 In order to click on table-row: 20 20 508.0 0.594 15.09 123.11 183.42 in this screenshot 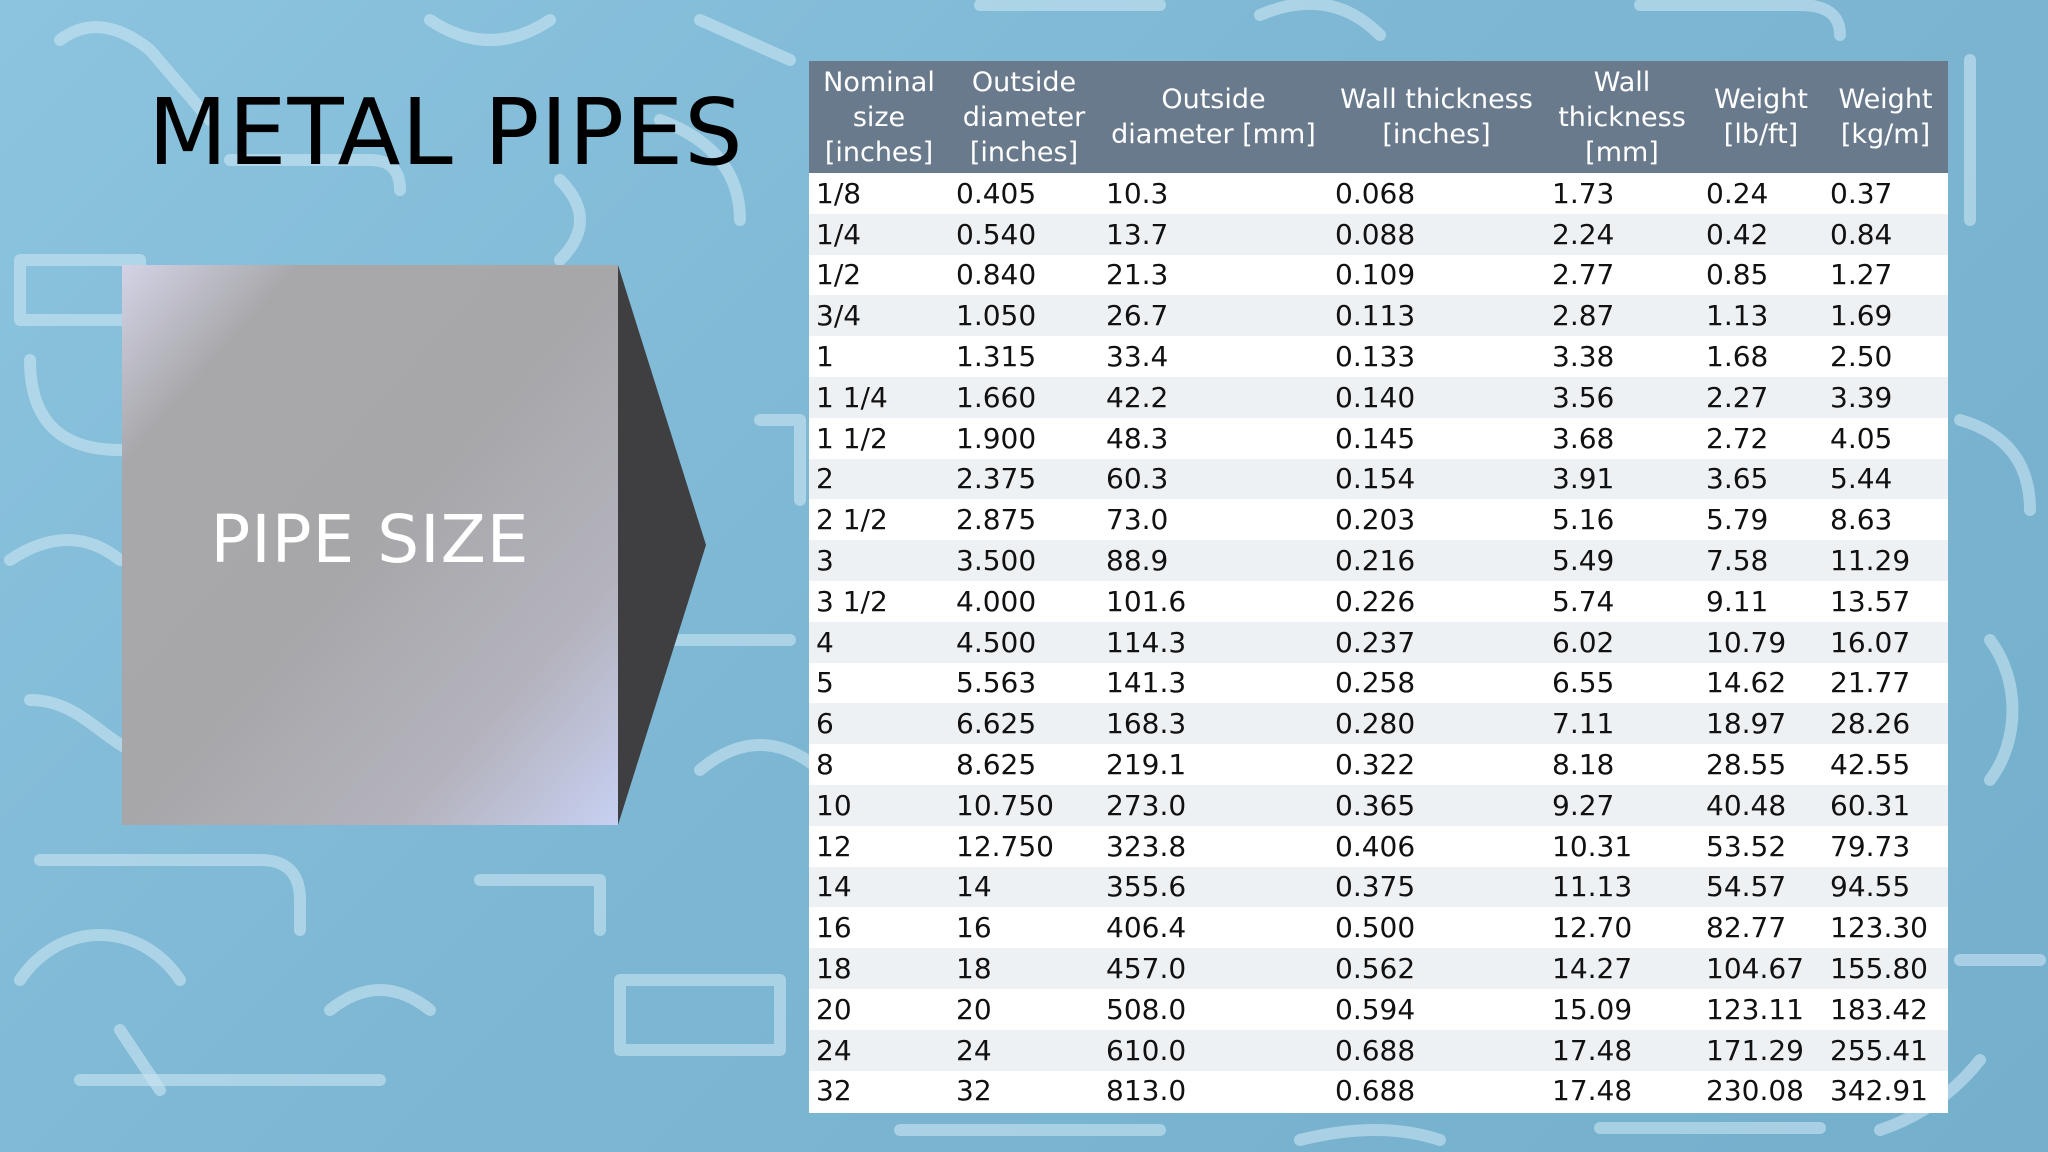, I will do `click(1378, 1009)`.